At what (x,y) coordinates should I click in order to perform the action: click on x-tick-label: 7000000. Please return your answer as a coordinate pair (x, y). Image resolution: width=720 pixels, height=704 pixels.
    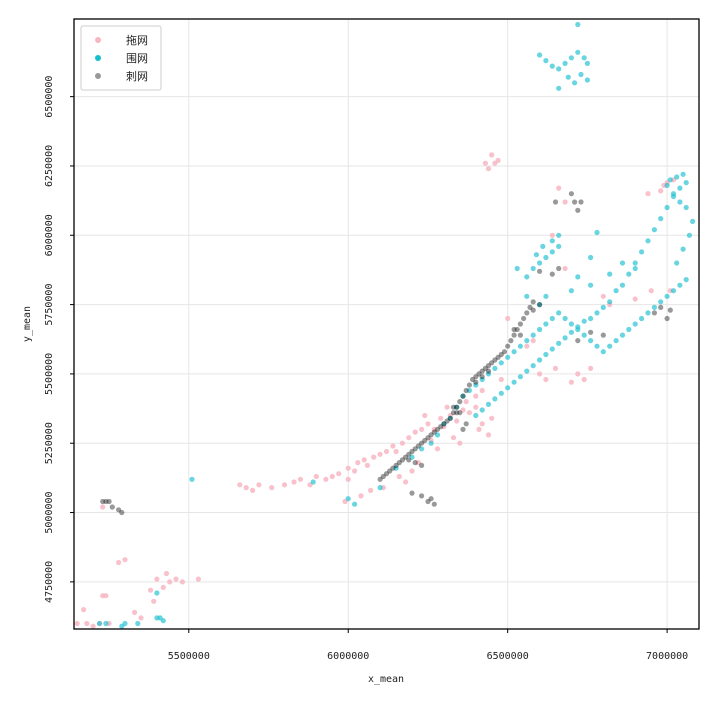
    Looking at the image, I should click on (667, 656).